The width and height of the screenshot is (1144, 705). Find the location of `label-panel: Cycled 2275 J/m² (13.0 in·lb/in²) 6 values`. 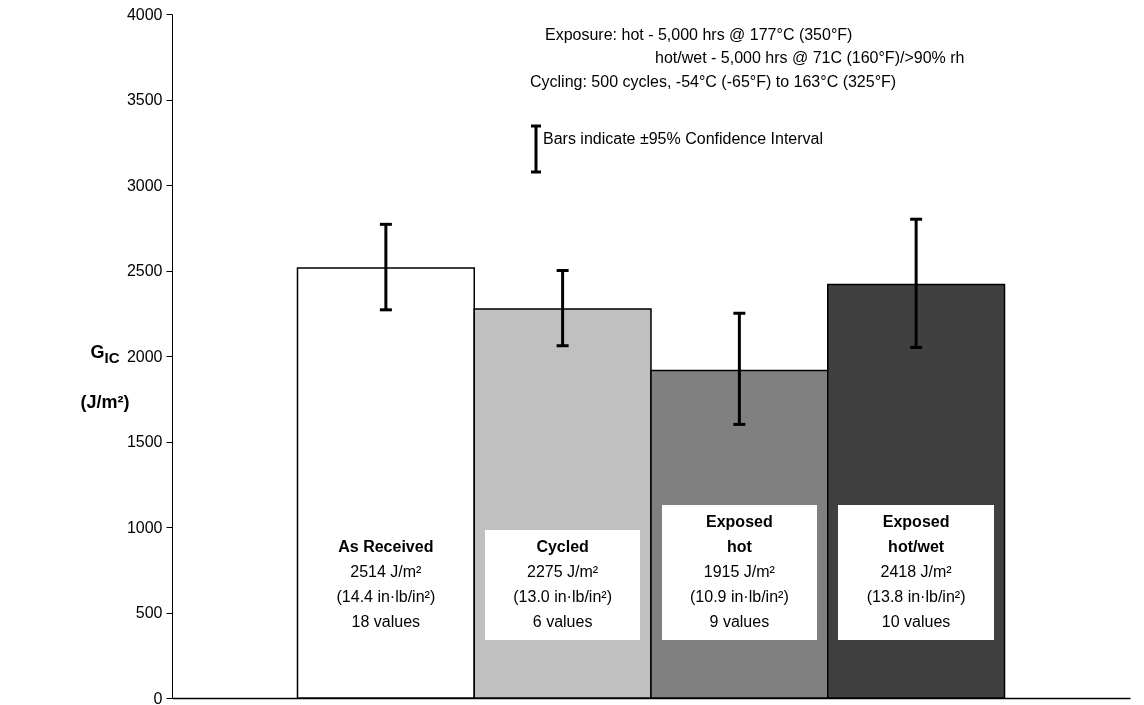

label-panel: Cycled 2275 J/m² (13.0 in·lb/in²) 6 values is located at coordinates (562, 585).